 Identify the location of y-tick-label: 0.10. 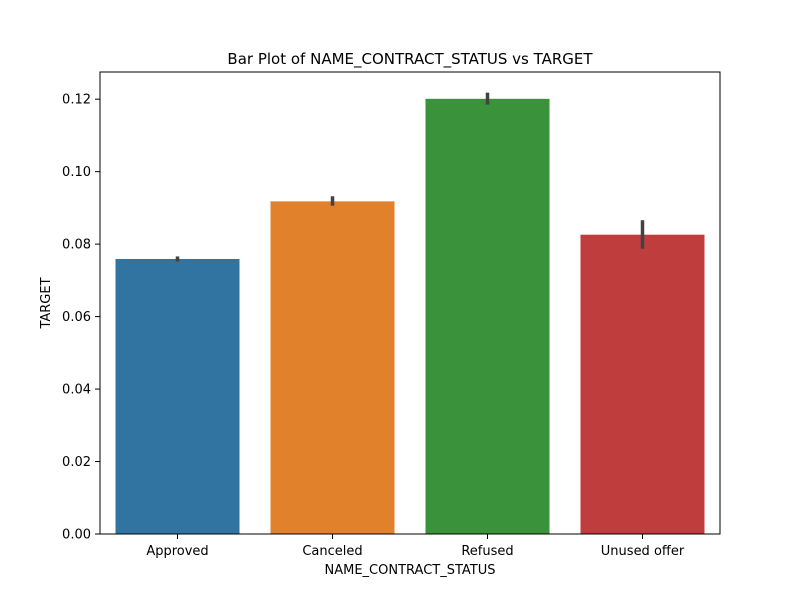
(76, 172).